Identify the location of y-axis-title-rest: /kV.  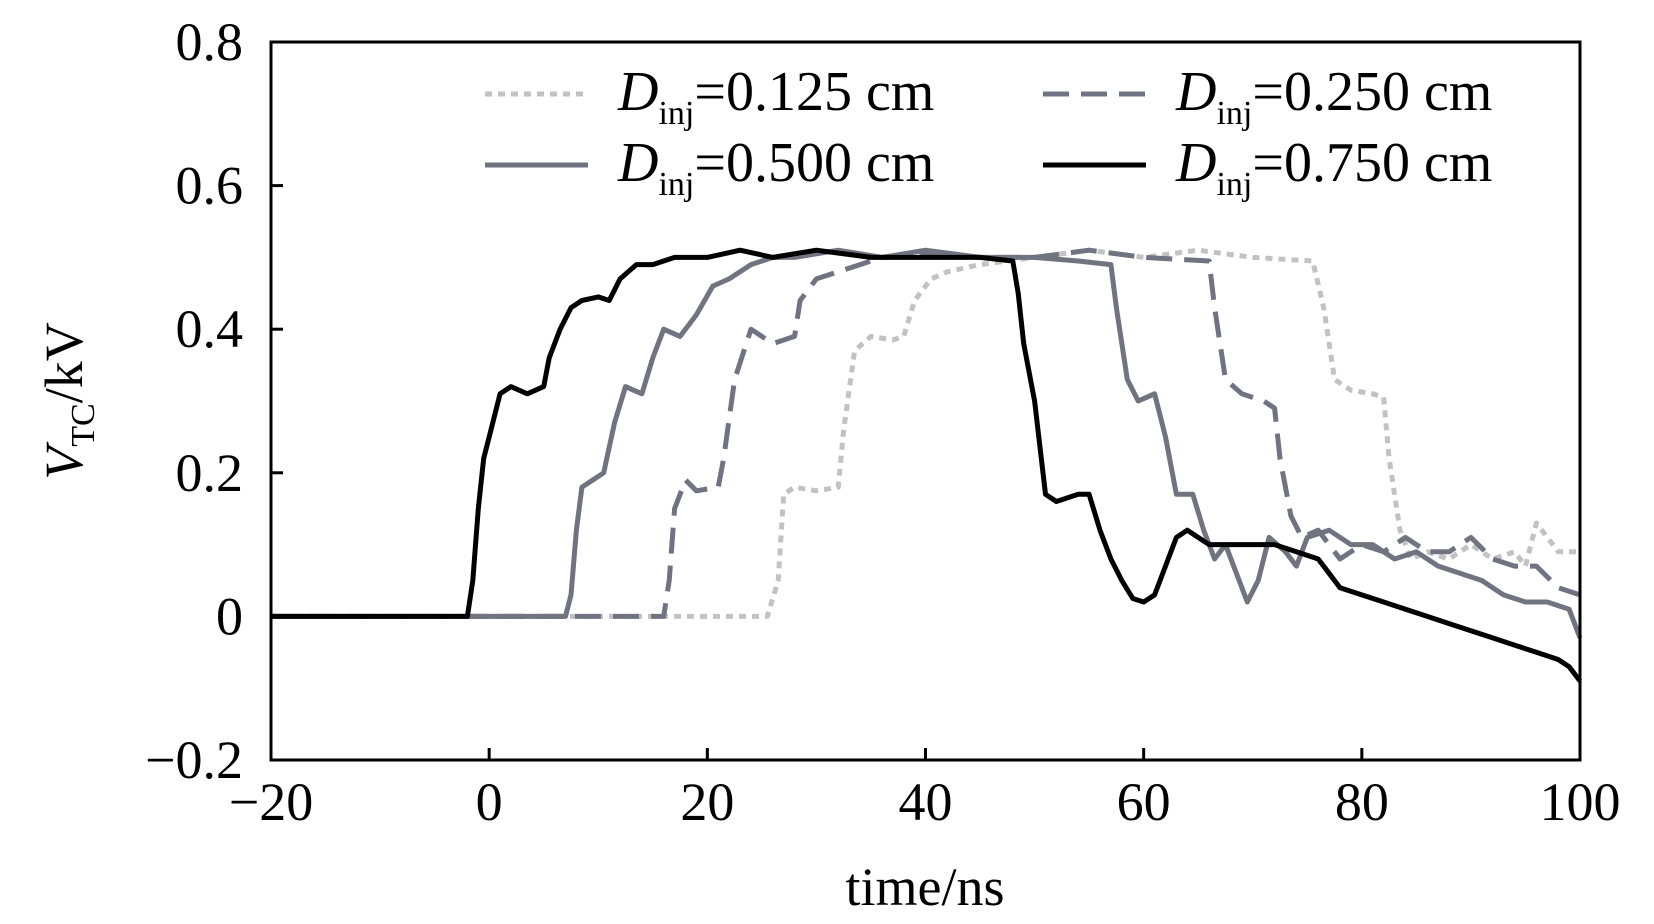
(64, 362).